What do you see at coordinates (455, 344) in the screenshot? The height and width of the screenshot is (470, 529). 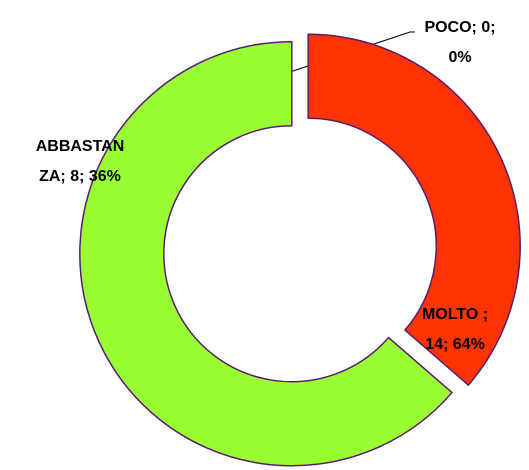 I see `data-label: 14; 64%` at bounding box center [455, 344].